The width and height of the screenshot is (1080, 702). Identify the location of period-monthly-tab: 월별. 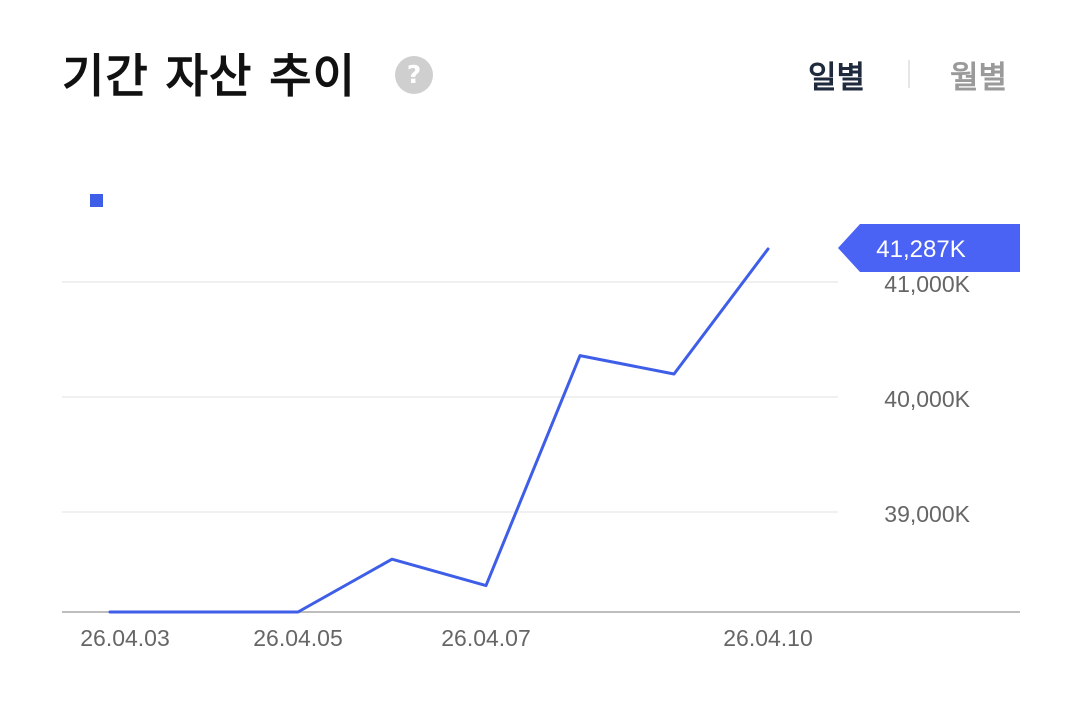
(979, 78).